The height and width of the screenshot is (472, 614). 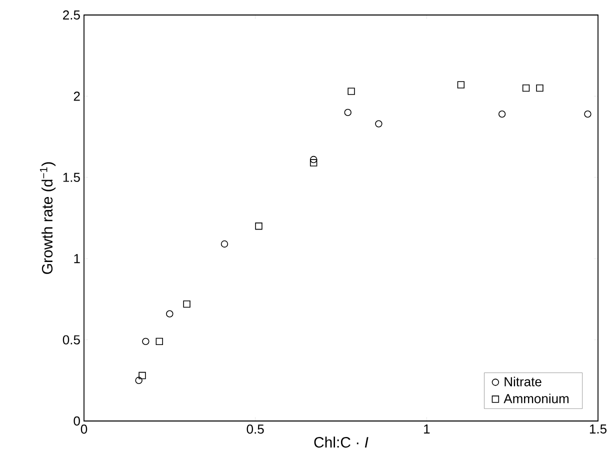 I want to click on legend-label: Ammonium, so click(x=536, y=399).